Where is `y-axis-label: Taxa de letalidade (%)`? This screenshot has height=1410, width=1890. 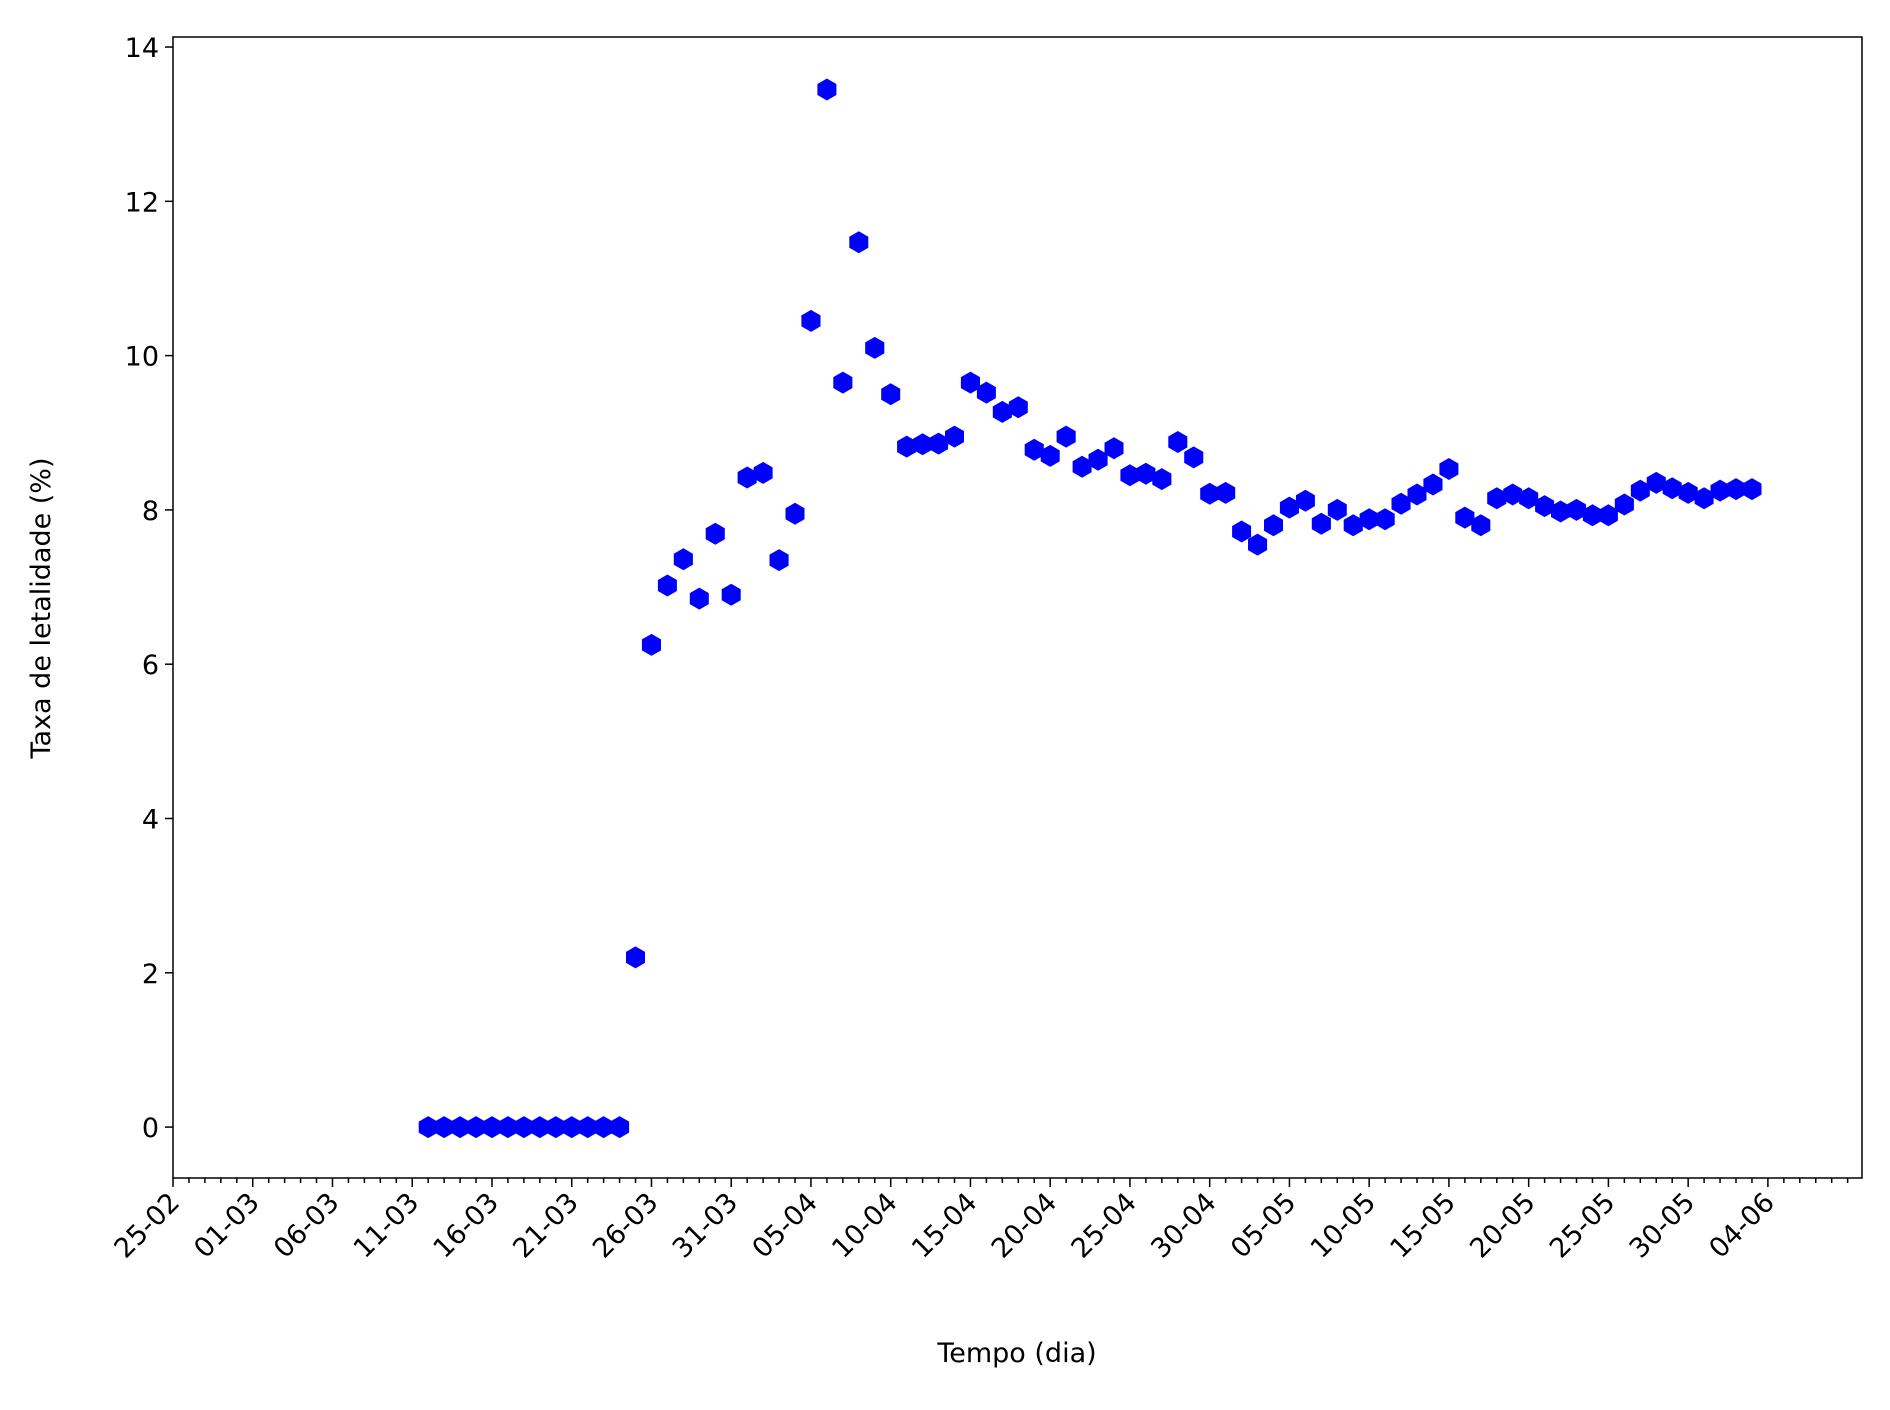
y-axis-label: Taxa de letalidade (%) is located at coordinates (41, 609).